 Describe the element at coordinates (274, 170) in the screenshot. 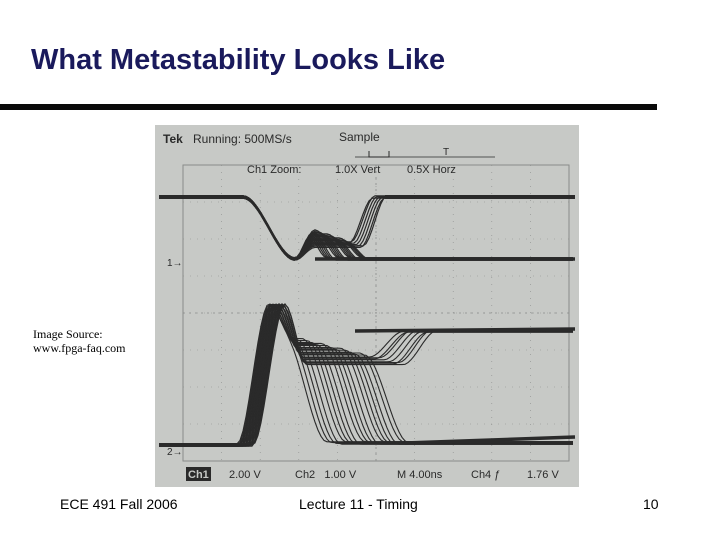

I see `zoom-label: Ch1 Zoom:` at that location.